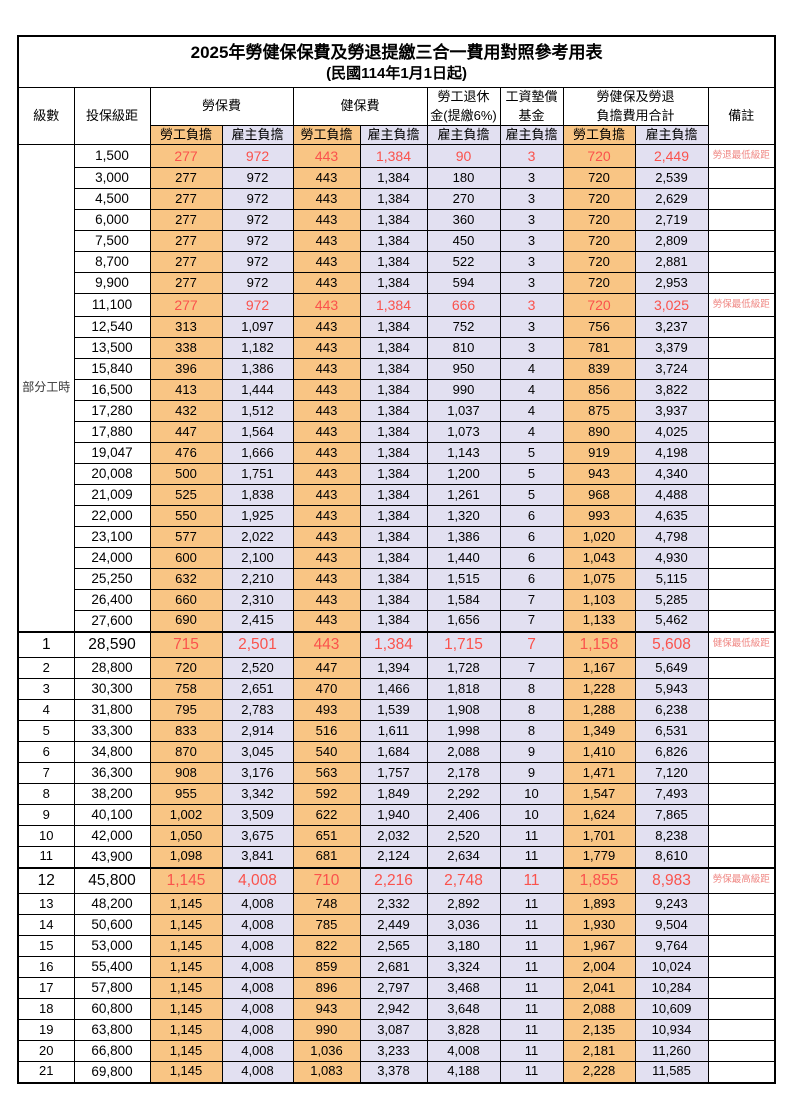 Image resolution: width=791 pixels, height=1120 pixels. What do you see at coordinates (257, 815) in the screenshot?
I see `cell-labor-employer: 3,509` at bounding box center [257, 815].